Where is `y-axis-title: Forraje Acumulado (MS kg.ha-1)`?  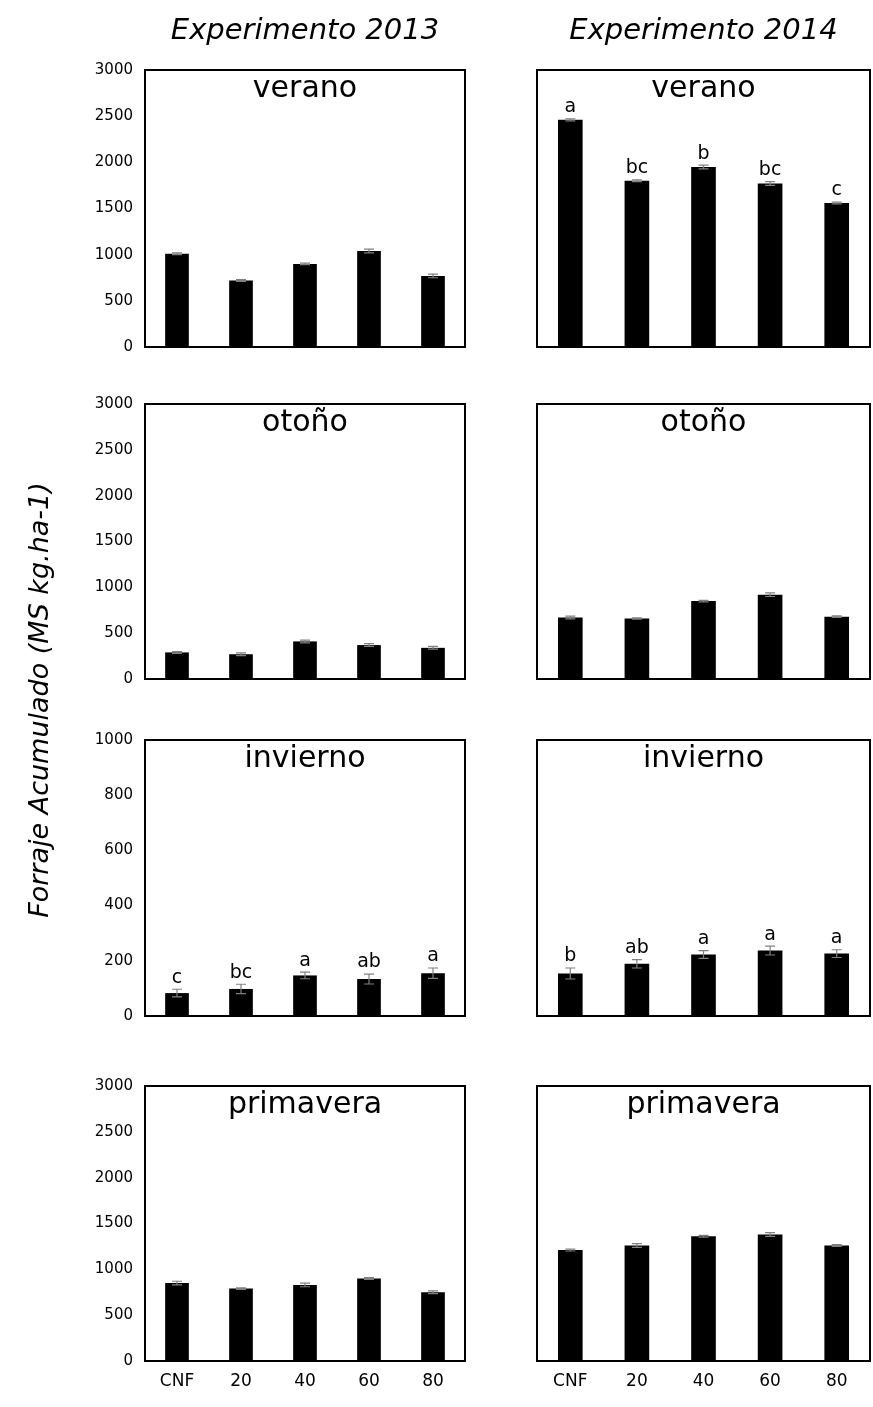 y-axis-title: Forraje Acumulado (MS kg.ha-1) is located at coordinates (38, 700).